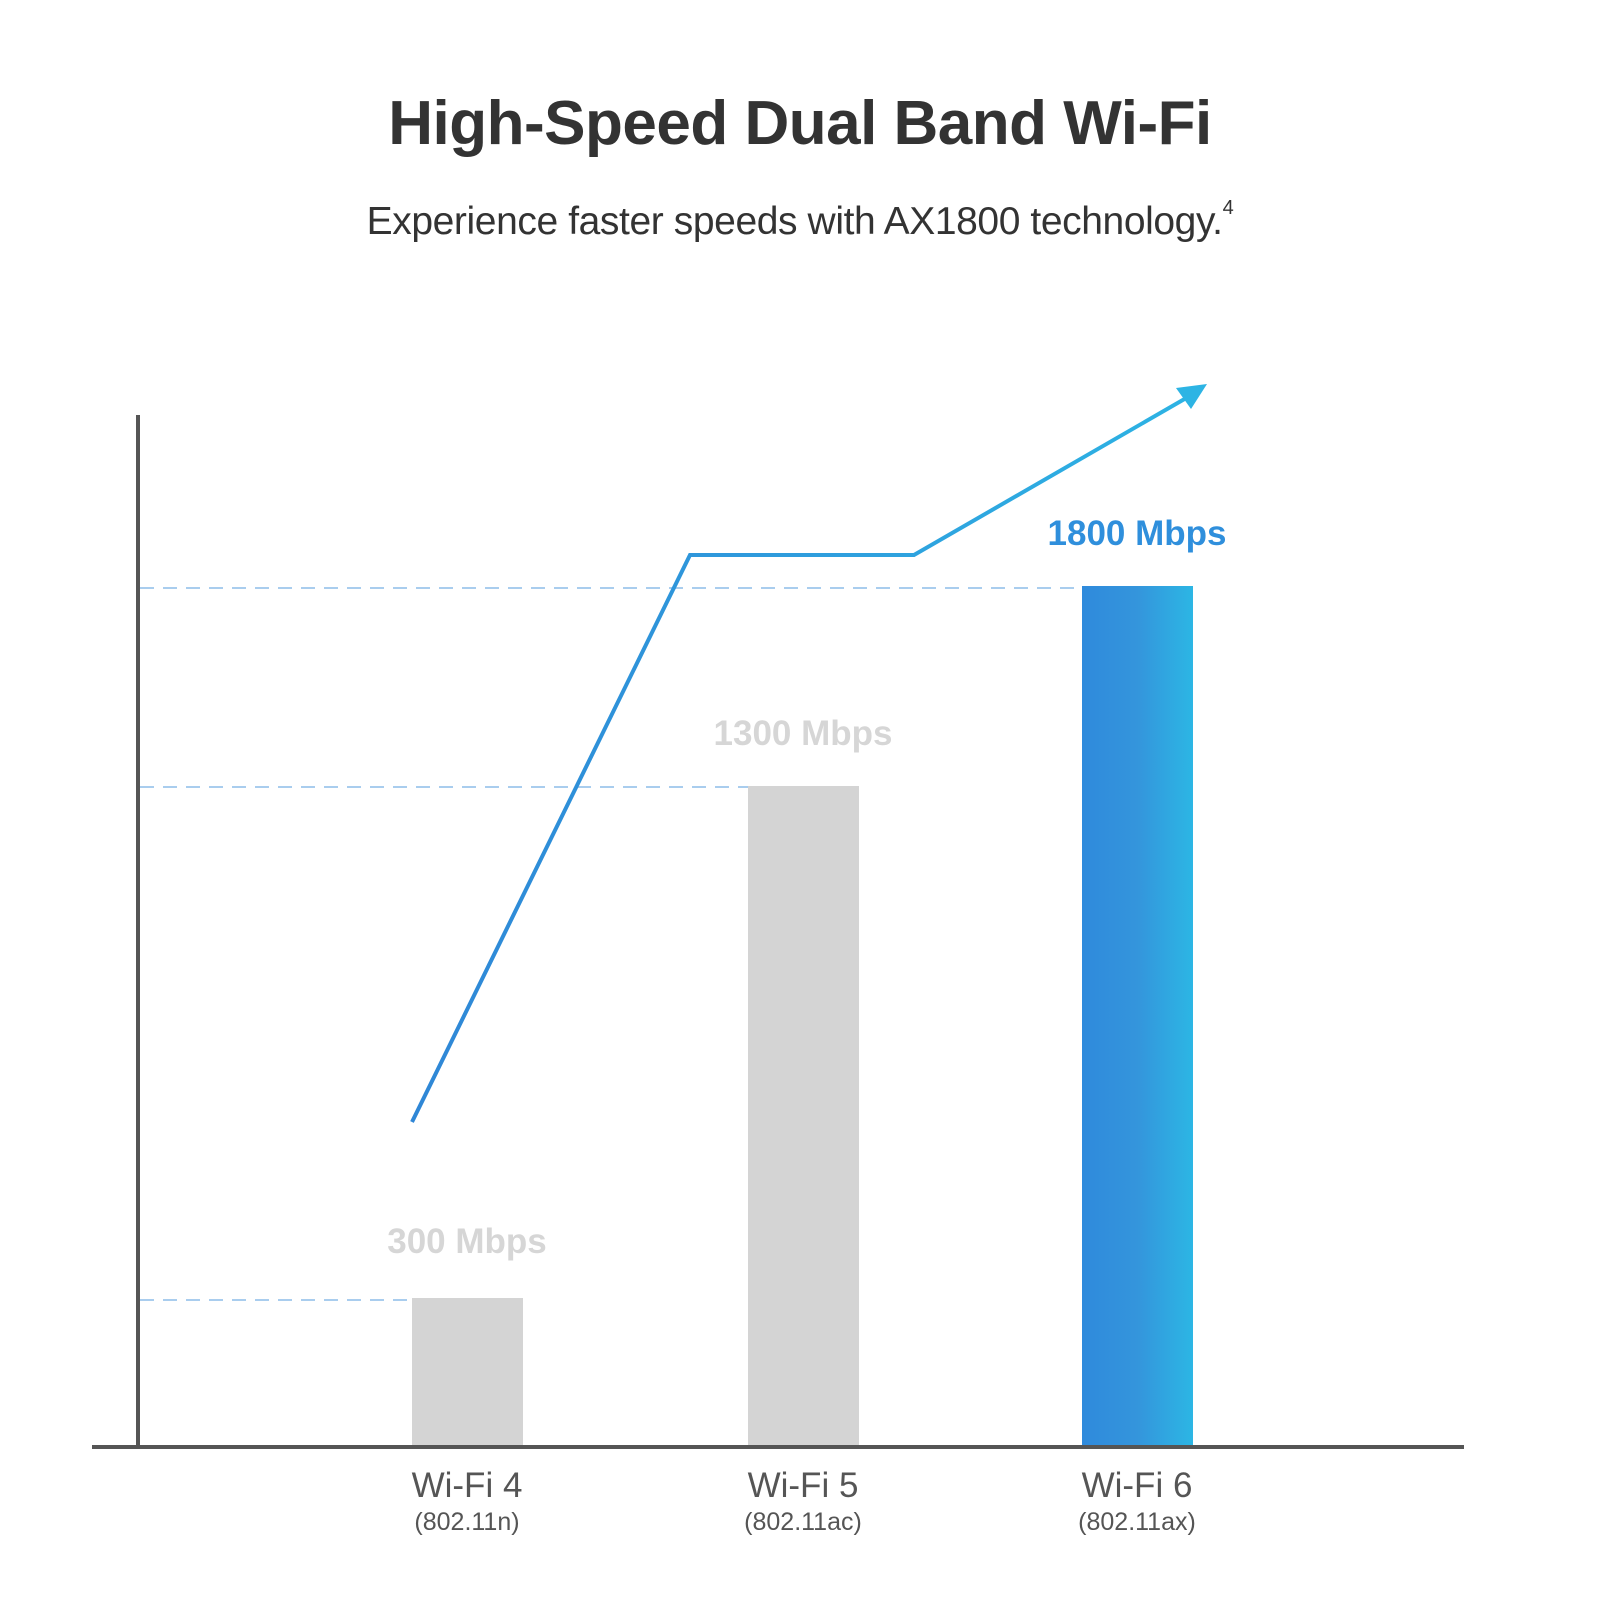 The height and width of the screenshot is (1600, 1600). I want to click on value-label-wifi-5: 1300 Mbps, so click(803, 733).